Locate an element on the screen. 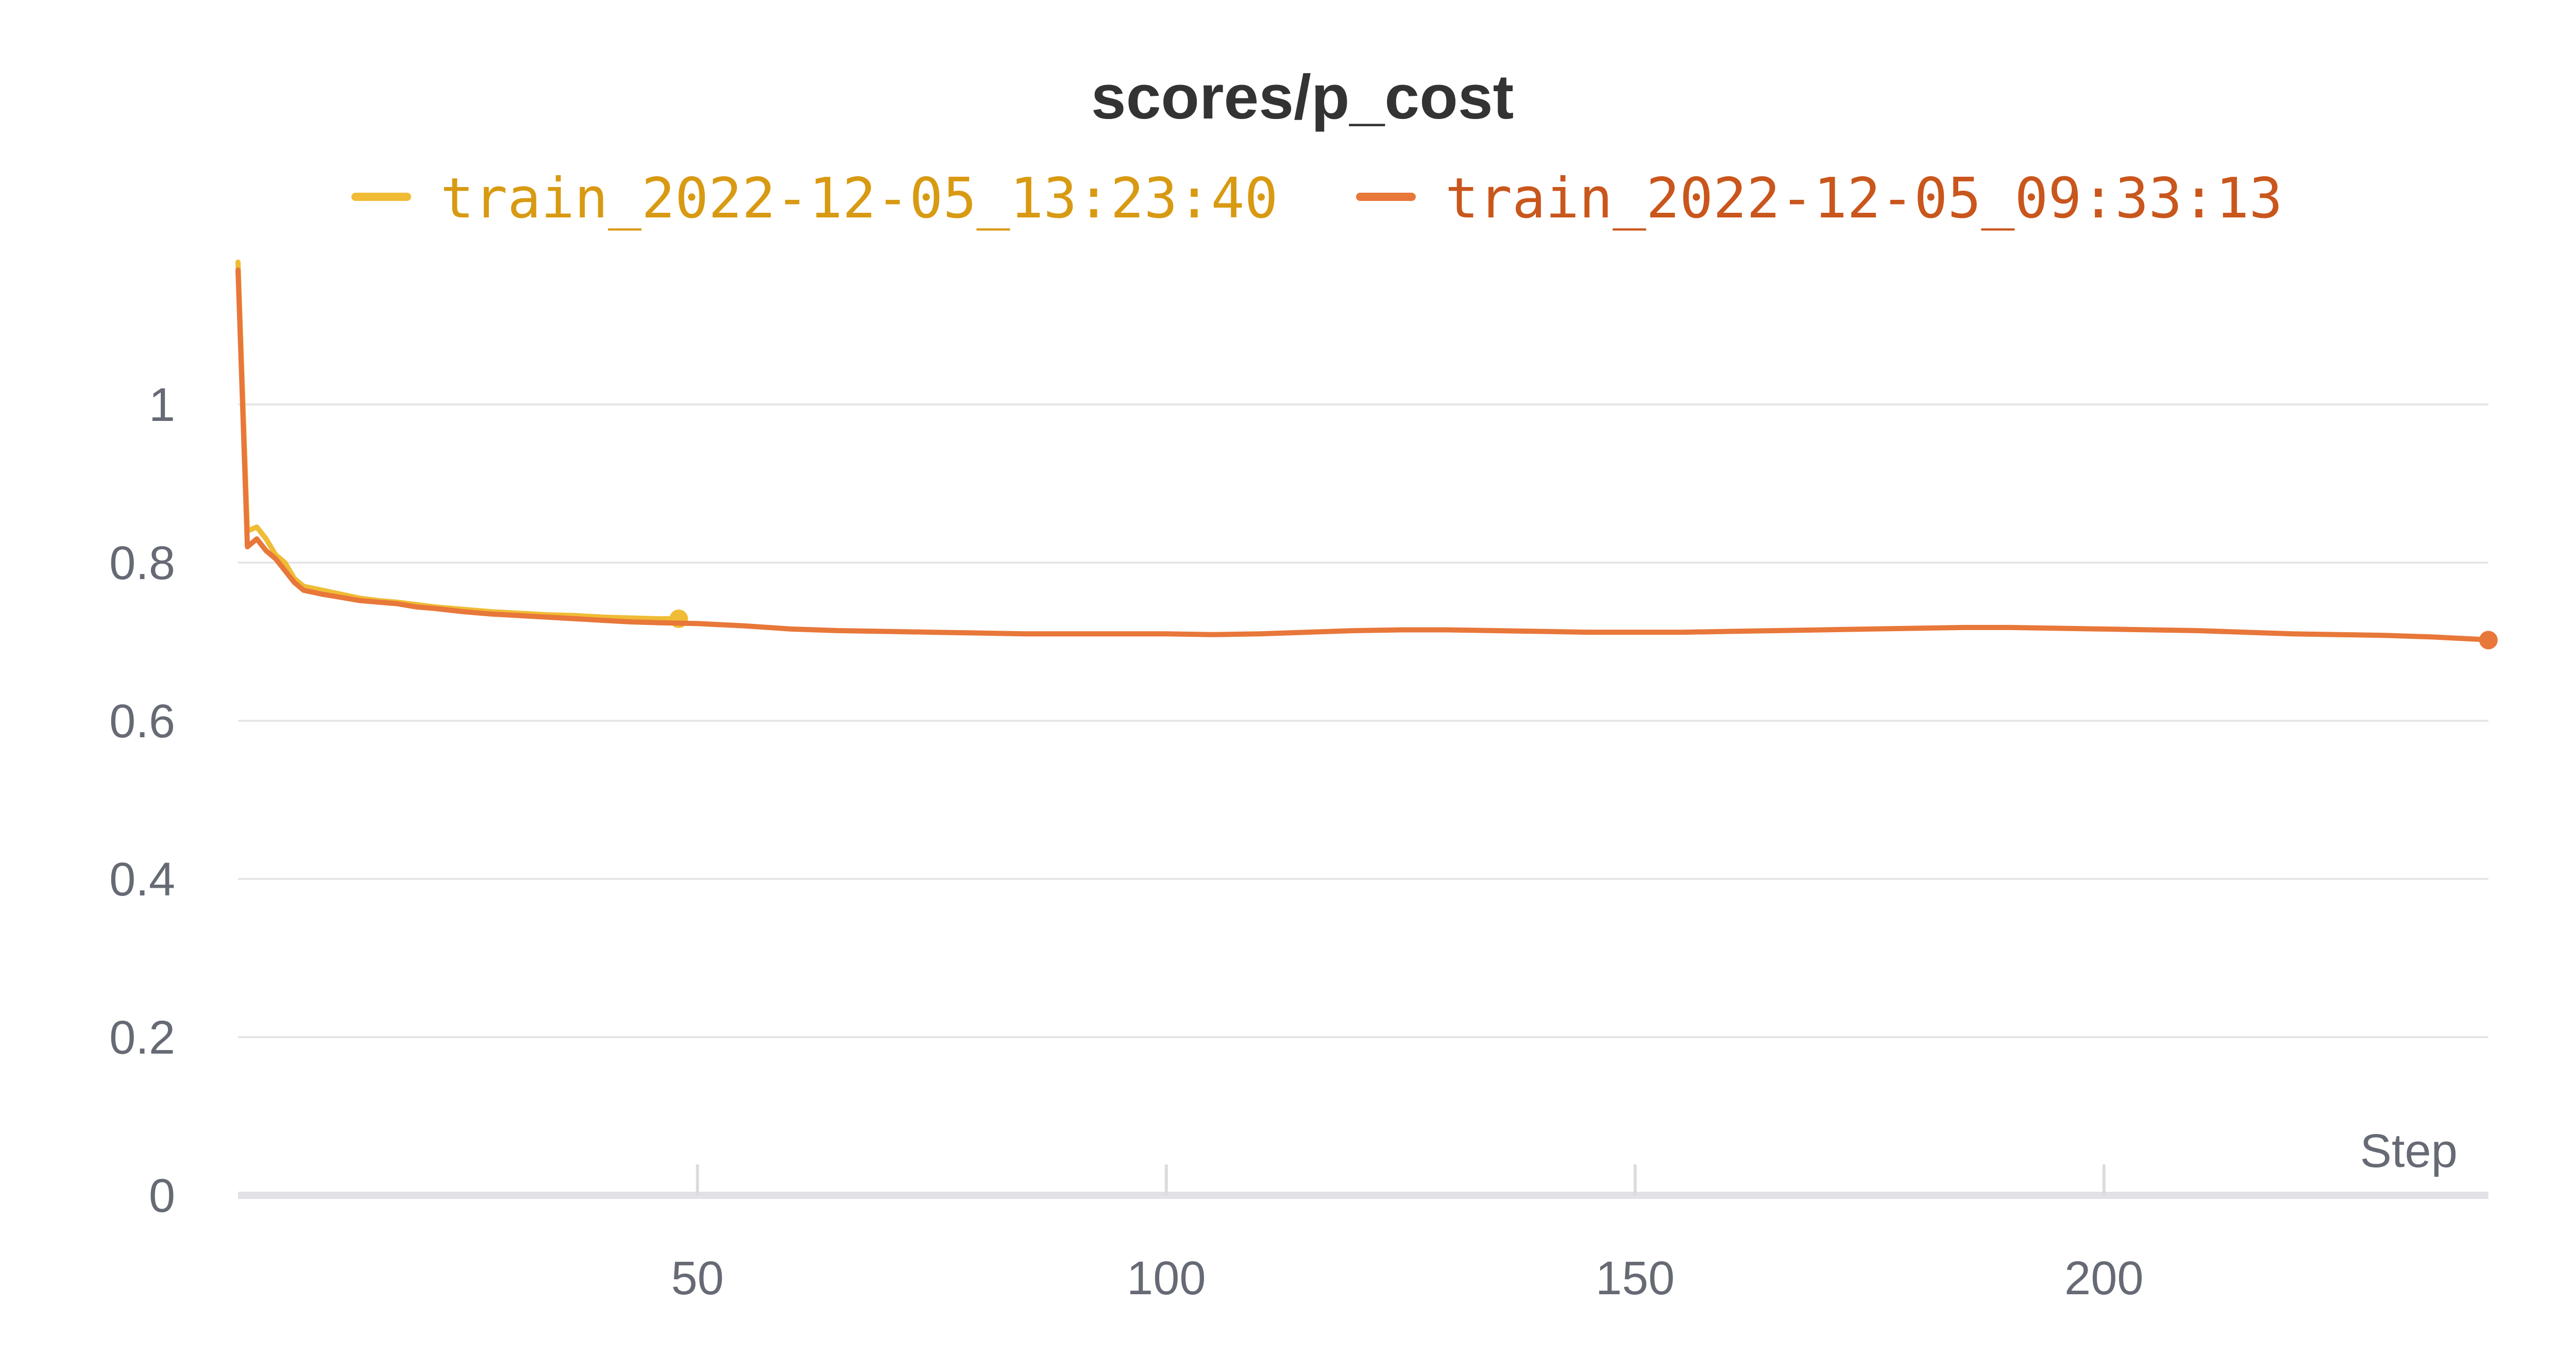 The width and height of the screenshot is (2576, 1371). x-axis-label: Step is located at coordinates (2409, 1151).